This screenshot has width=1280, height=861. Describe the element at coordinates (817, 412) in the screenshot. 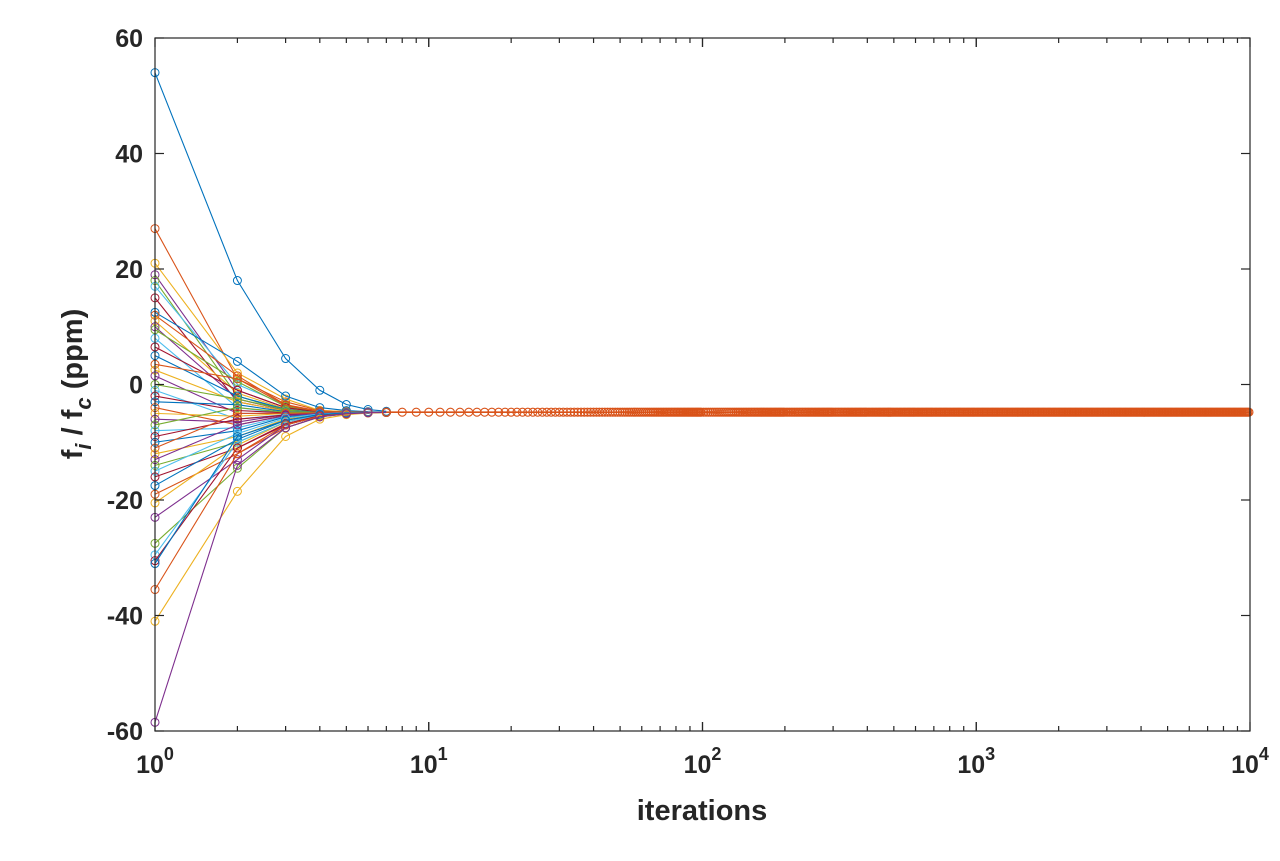

I see `converged-series` at that location.